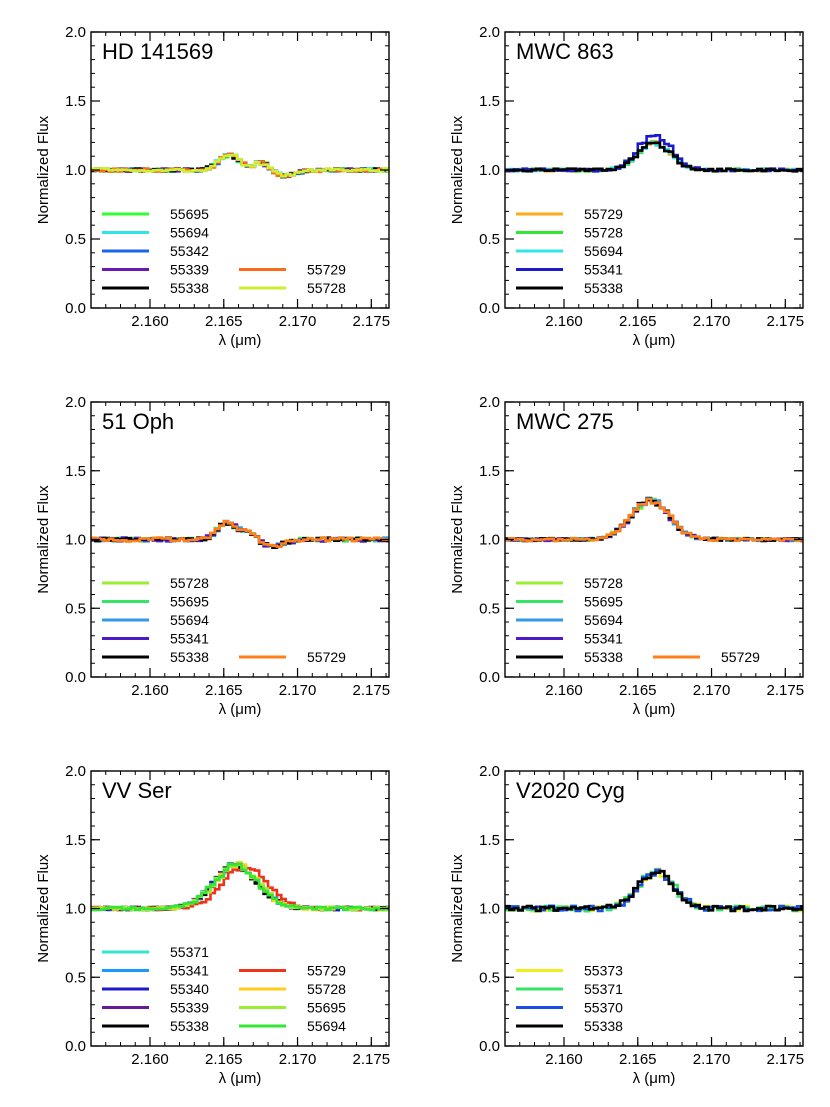  Describe the element at coordinates (570, 790) in the screenshot. I see `panel-title: V2020 Cyg` at that location.